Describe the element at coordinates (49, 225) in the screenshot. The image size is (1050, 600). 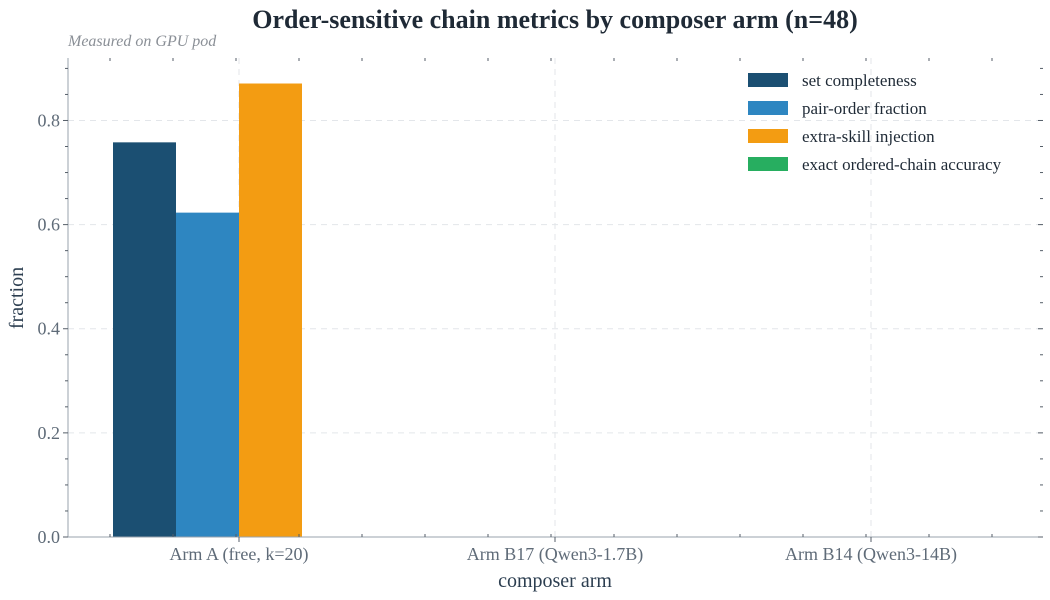
I see `y-tick-label: 0.6` at that location.